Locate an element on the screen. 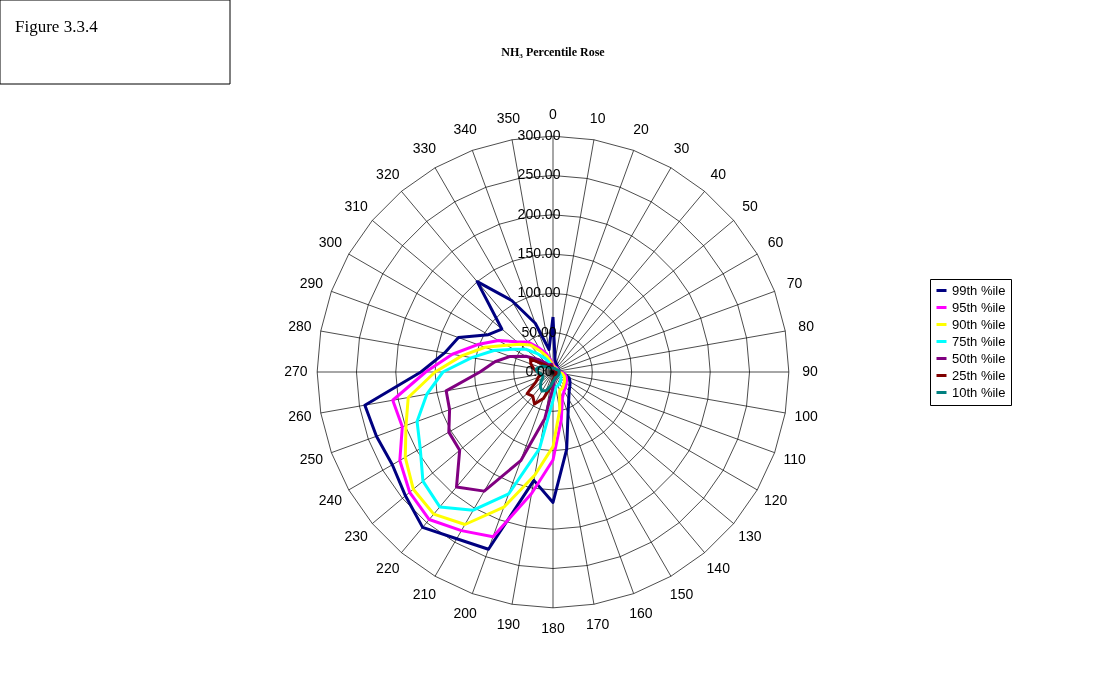 The width and height of the screenshot is (1106, 683). y-tick-label: 300.00 is located at coordinates (539, 135).